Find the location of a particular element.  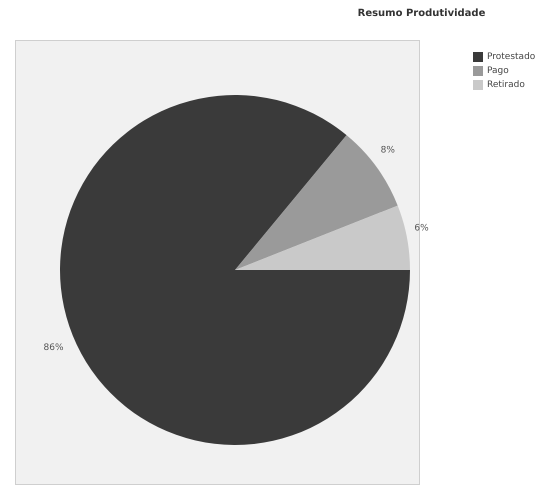

data-label: 8% is located at coordinates (388, 150).